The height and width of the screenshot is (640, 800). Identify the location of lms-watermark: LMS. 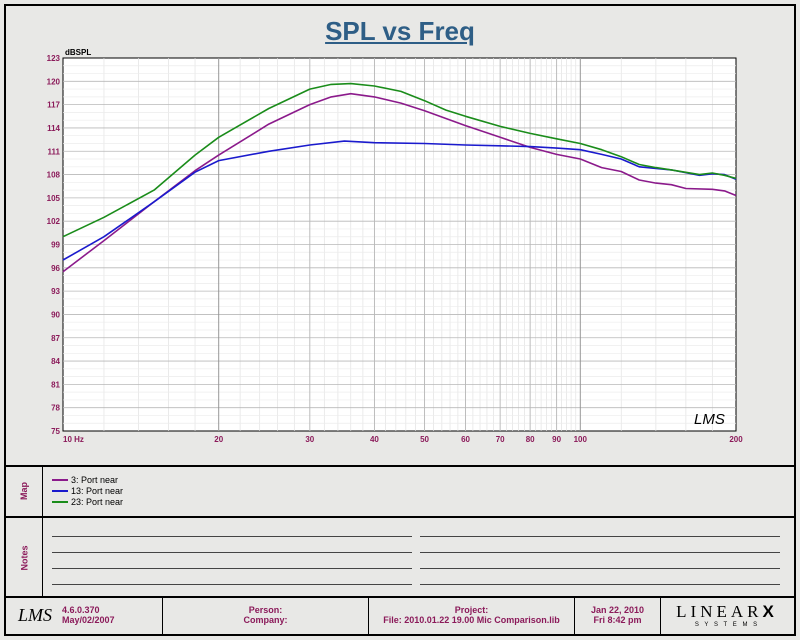
(709, 419).